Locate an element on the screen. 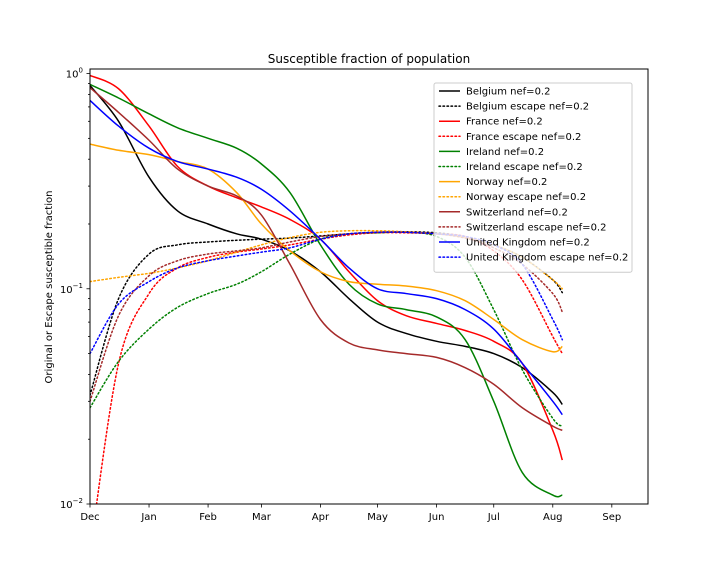 The width and height of the screenshot is (720, 576). legend-entry-label: France escape nef=0.2 is located at coordinates (523, 137).